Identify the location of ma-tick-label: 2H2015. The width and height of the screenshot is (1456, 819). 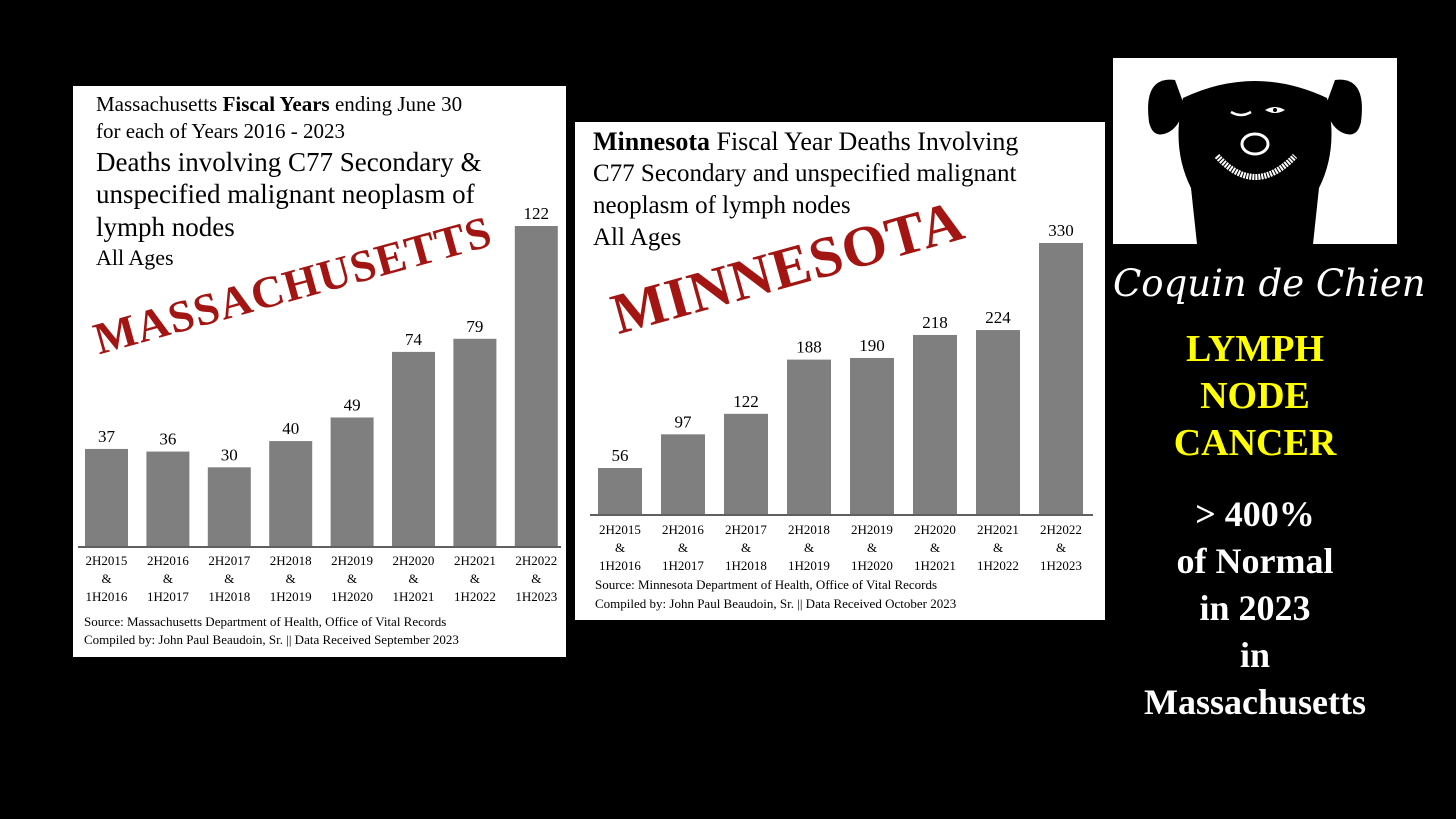
(107, 560).